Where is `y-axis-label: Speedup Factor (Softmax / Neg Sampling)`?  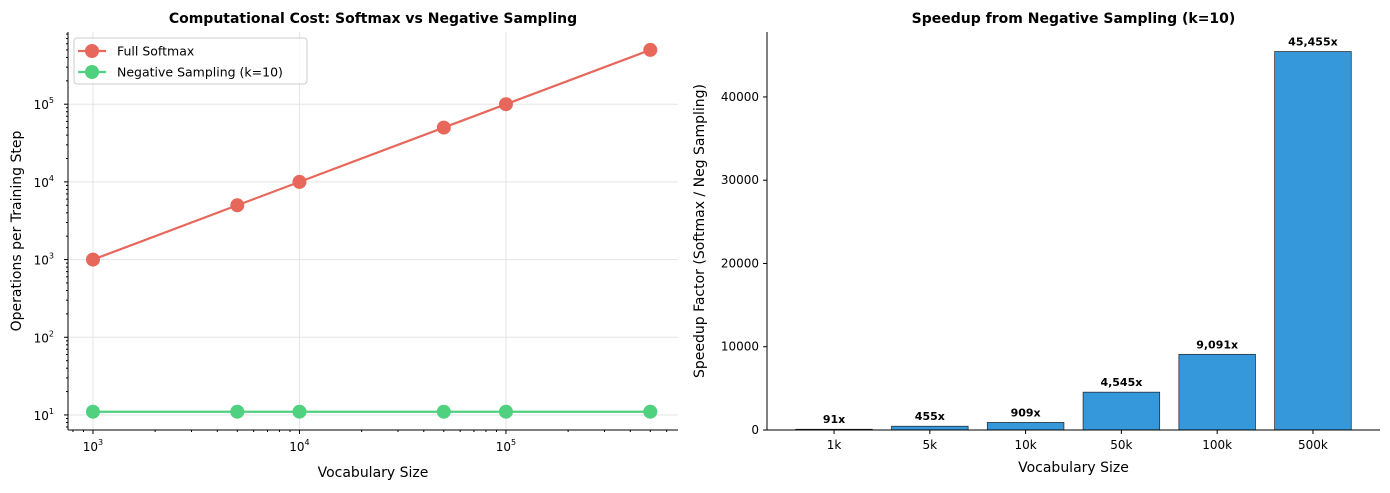
y-axis-label: Speedup Factor (Softmax / Neg Sampling) is located at coordinates (700, 231).